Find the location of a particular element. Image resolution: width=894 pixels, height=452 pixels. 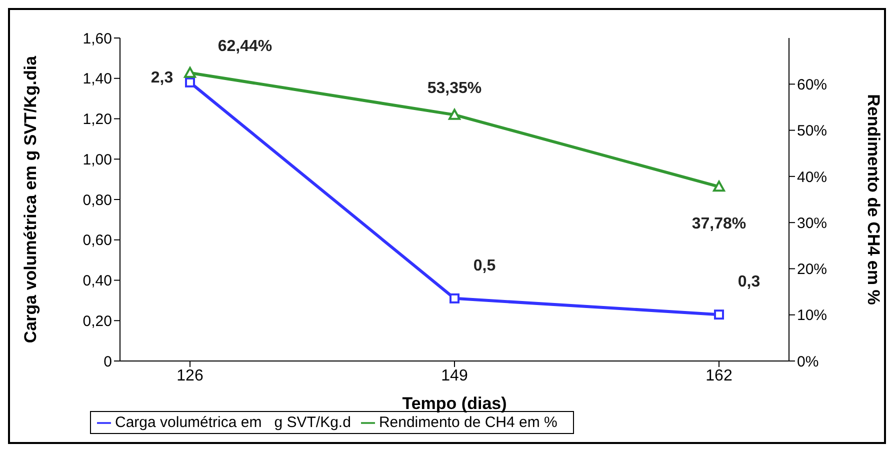

y-tick-label: 1,00 is located at coordinates (97, 159).